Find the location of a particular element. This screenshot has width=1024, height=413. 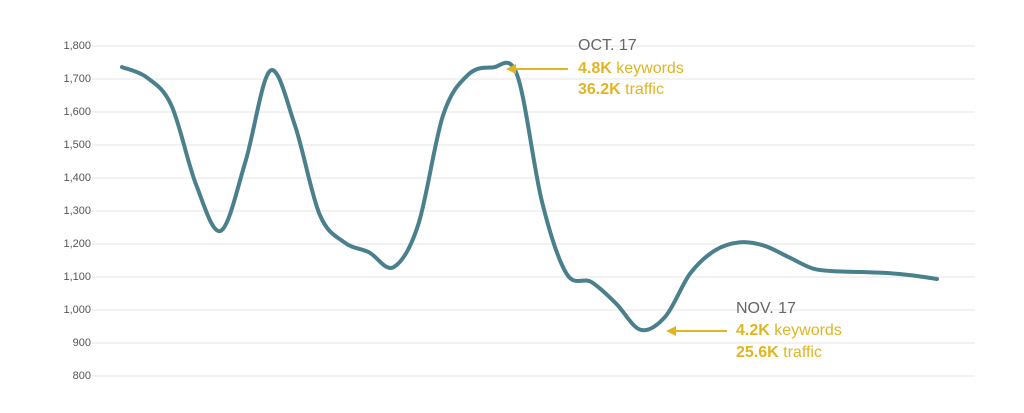

y-tick-label: 1,000 is located at coordinates (77, 310).